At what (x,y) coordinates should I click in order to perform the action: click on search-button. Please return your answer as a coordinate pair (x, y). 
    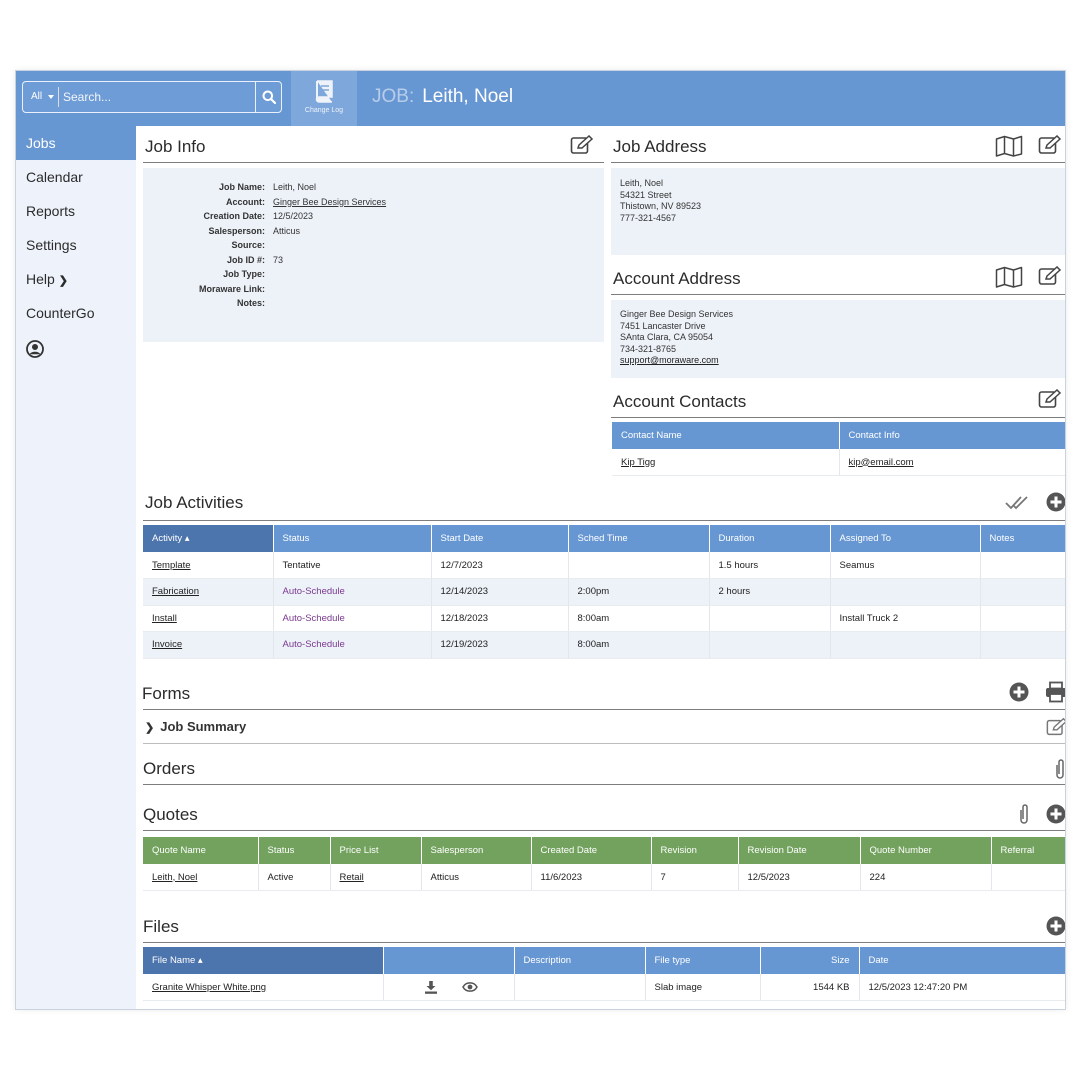
    Looking at the image, I should click on (268, 97).